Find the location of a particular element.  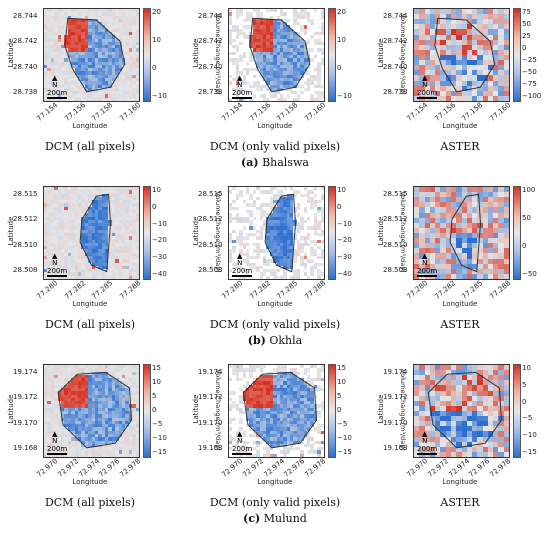

longitude-axis-label: Longitude is located at coordinates (460, 126).